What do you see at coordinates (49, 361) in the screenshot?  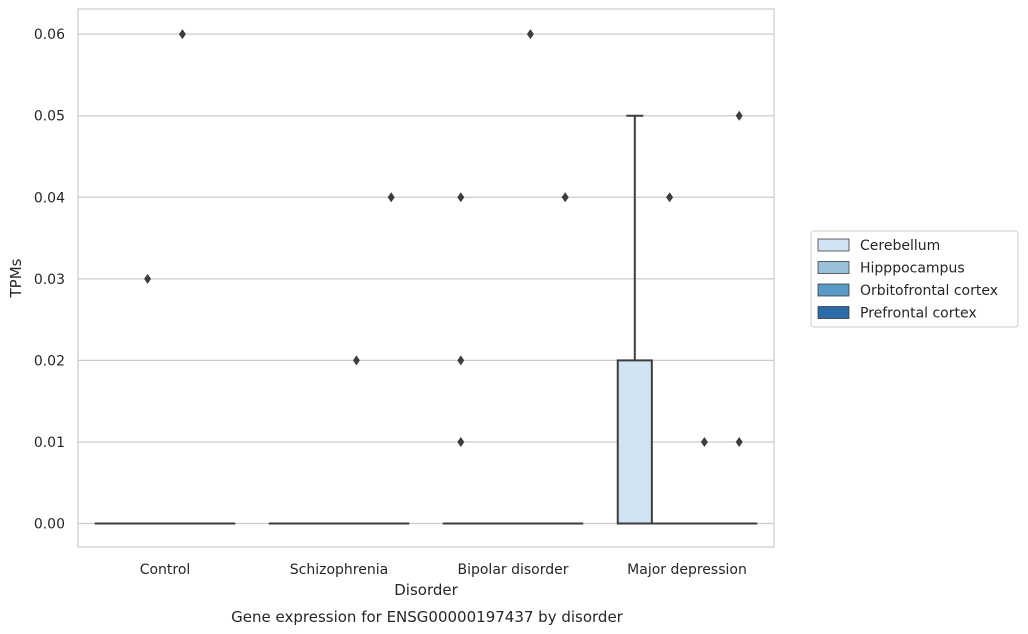 I see `y-tick-label: 0.02` at bounding box center [49, 361].